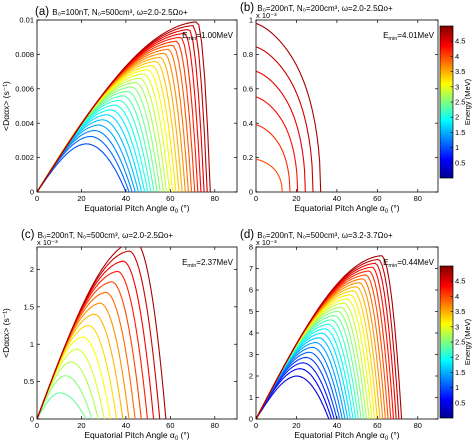  Describe the element at coordinates (29, 381) in the screenshot. I see `y-tick-label: 0.5` at that location.